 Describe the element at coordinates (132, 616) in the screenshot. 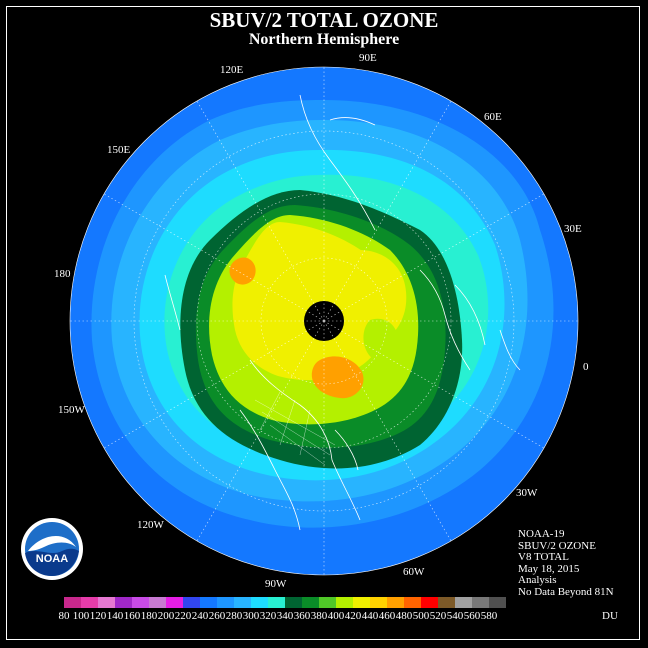

I see `legend-tick: 160` at that location.